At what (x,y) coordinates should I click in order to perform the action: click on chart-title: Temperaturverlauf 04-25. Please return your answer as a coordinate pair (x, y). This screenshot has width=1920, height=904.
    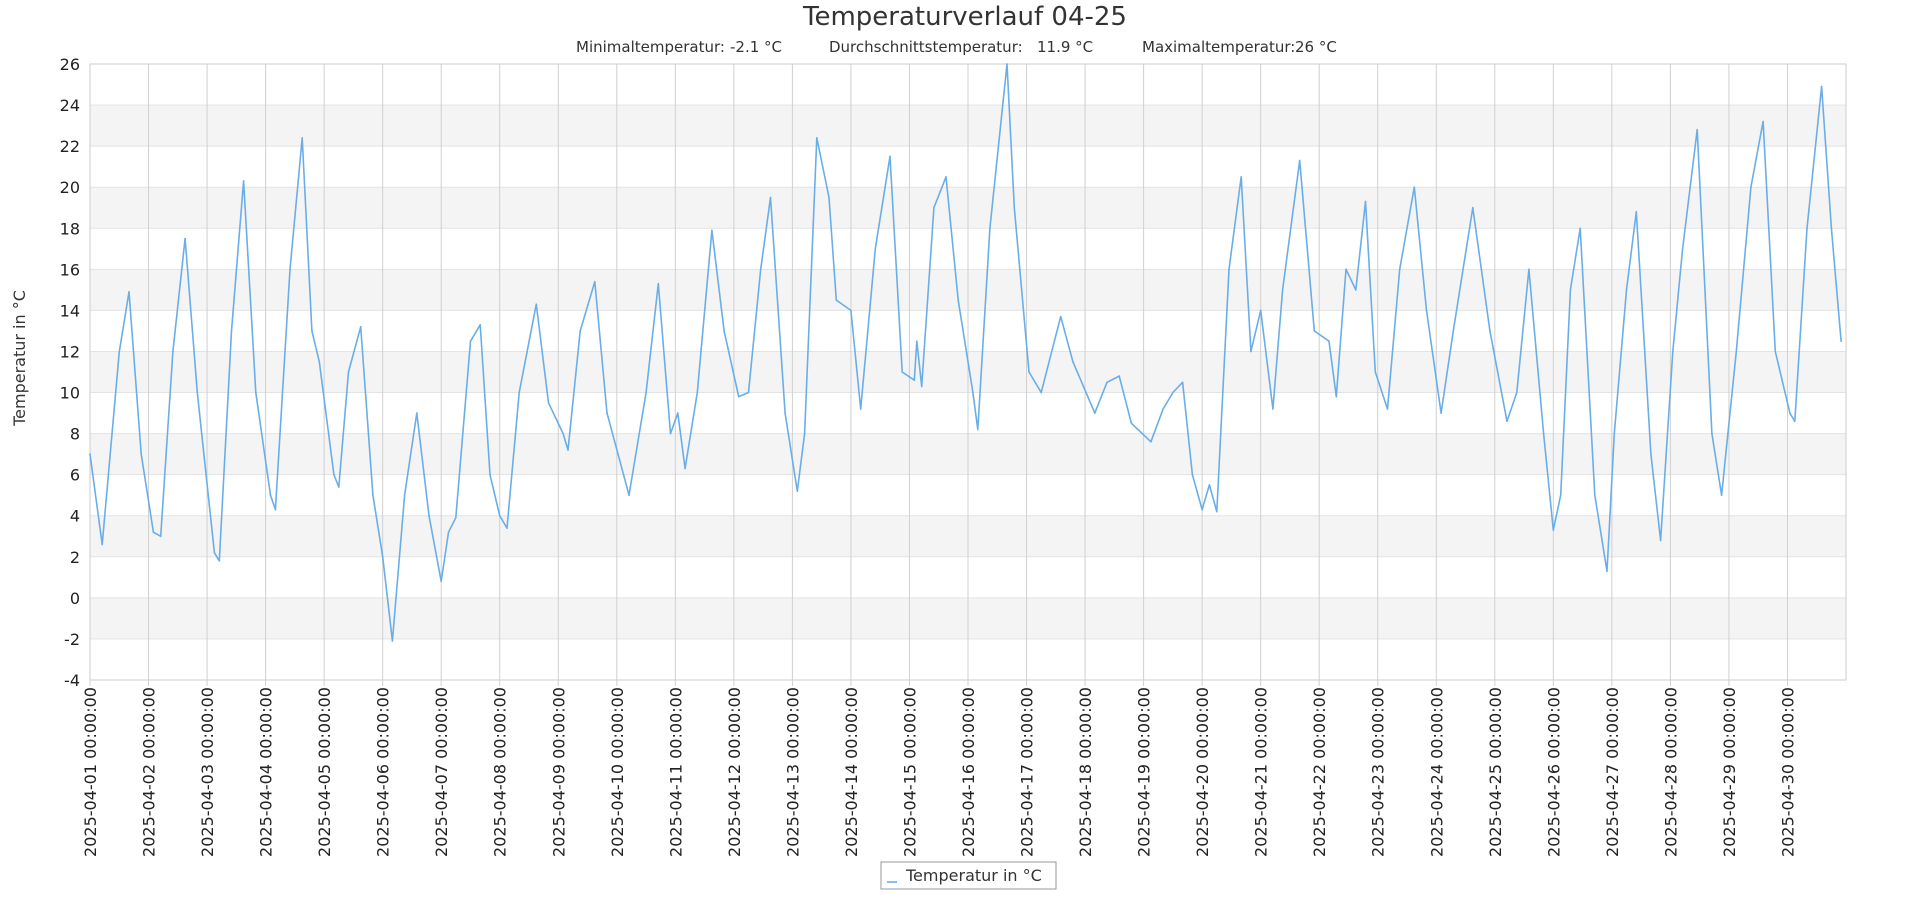
    Looking at the image, I should click on (964, 17).